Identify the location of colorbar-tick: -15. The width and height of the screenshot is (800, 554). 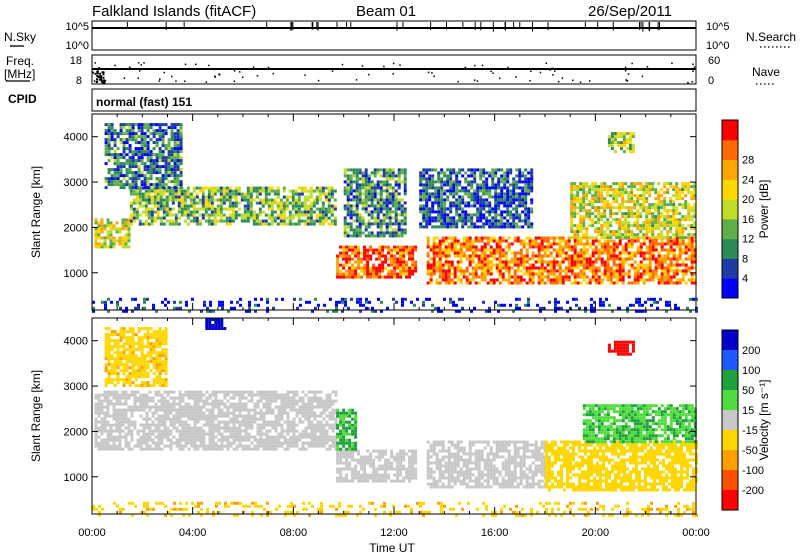
(750, 431).